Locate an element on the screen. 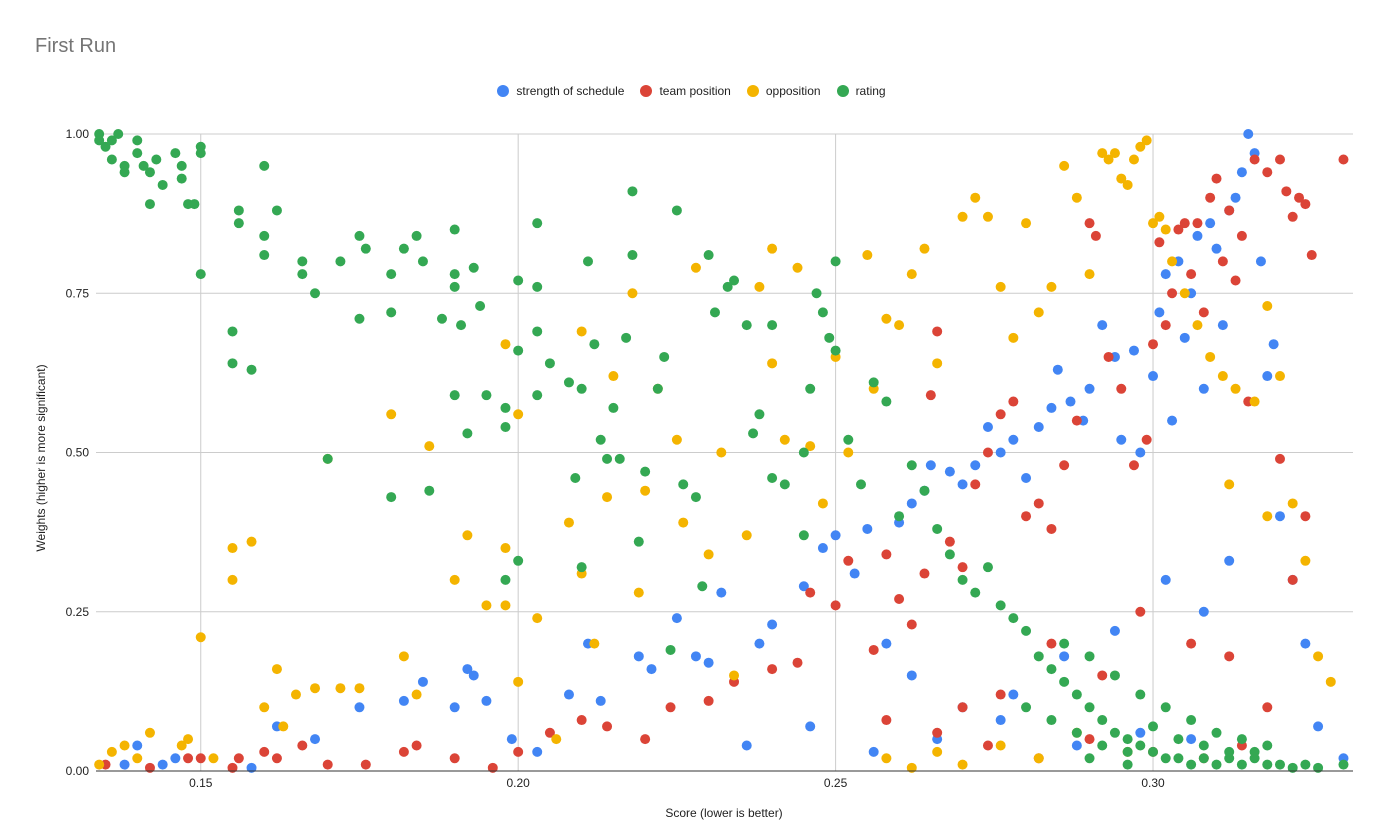 Image resolution: width=1383 pixels, height=836 pixels. legend-item-team-position: team position is located at coordinates (685, 91).